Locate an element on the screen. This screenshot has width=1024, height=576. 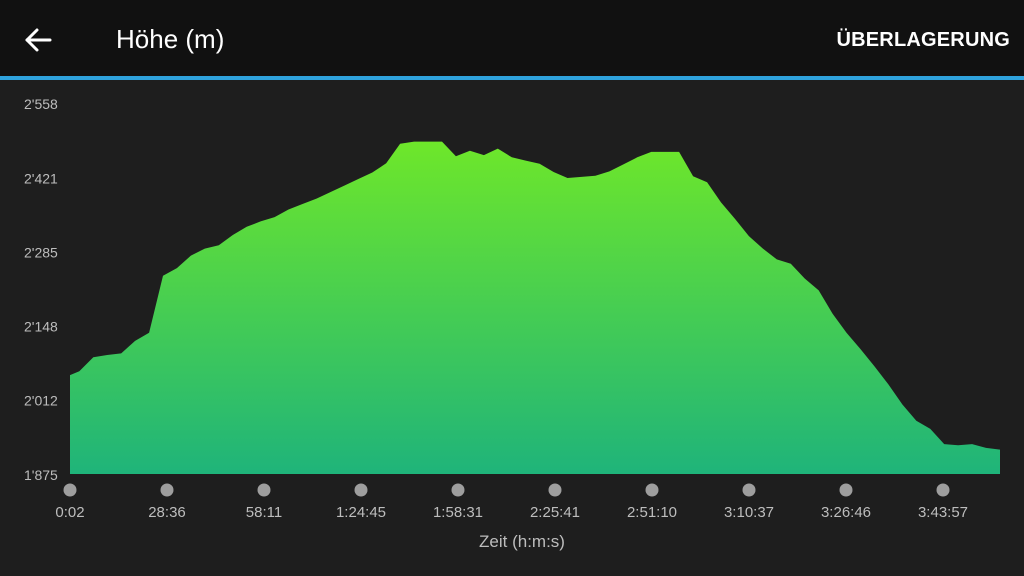
x-tick-label: 2:51:10 is located at coordinates (652, 512).